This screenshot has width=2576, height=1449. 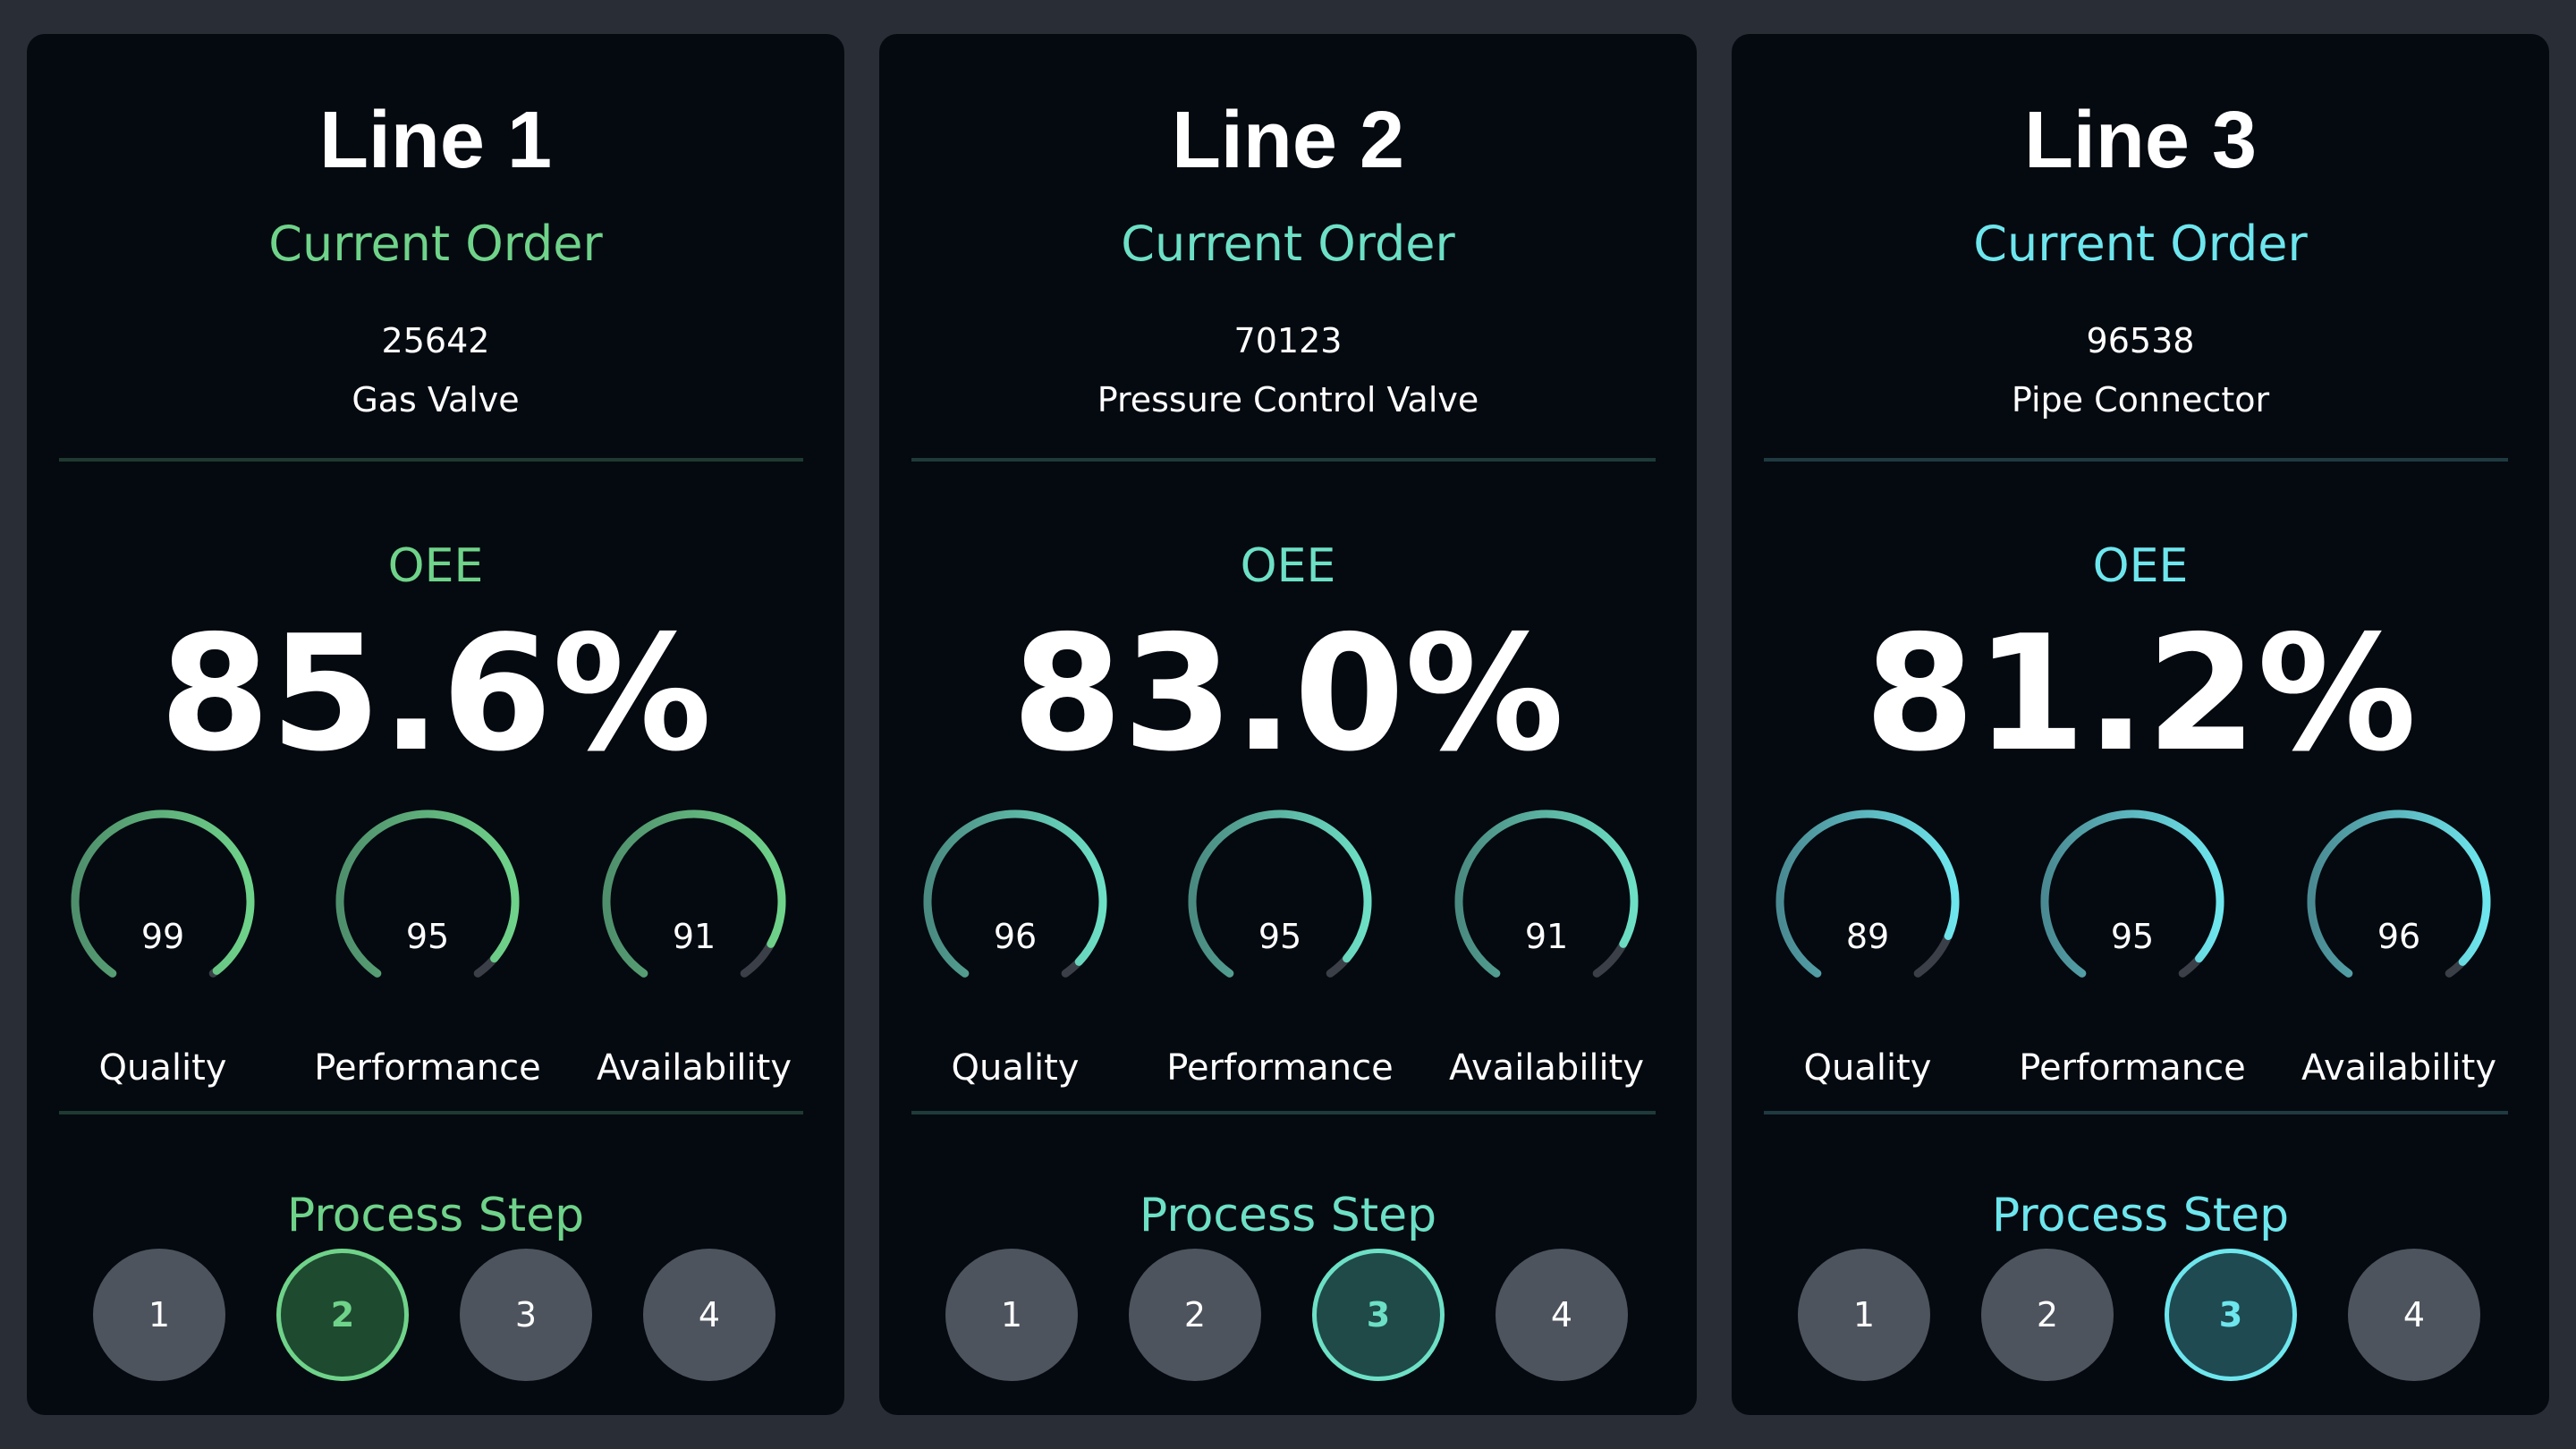 What do you see at coordinates (2140, 340) in the screenshot?
I see `order-number: 96538` at bounding box center [2140, 340].